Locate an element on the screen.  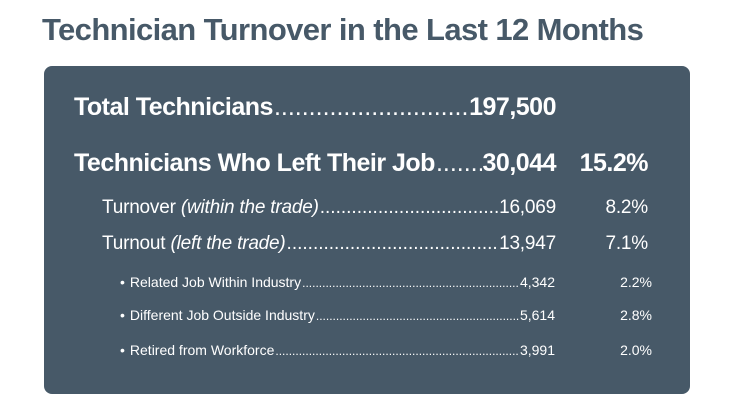
related-job-value: 4,342 is located at coordinates (537, 282).